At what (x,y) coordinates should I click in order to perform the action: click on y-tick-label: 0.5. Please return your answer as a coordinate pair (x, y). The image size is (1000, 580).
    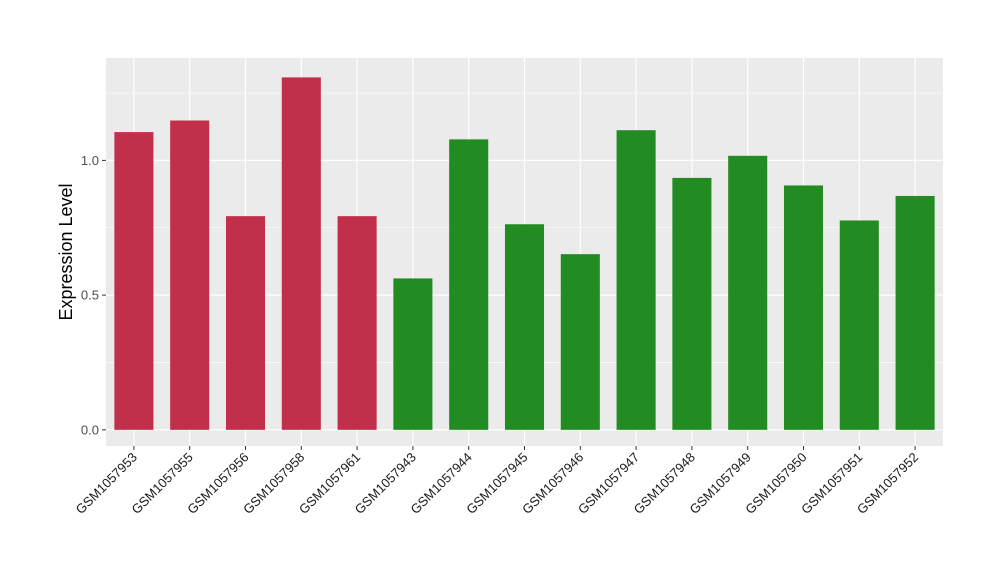
    Looking at the image, I should click on (90, 295).